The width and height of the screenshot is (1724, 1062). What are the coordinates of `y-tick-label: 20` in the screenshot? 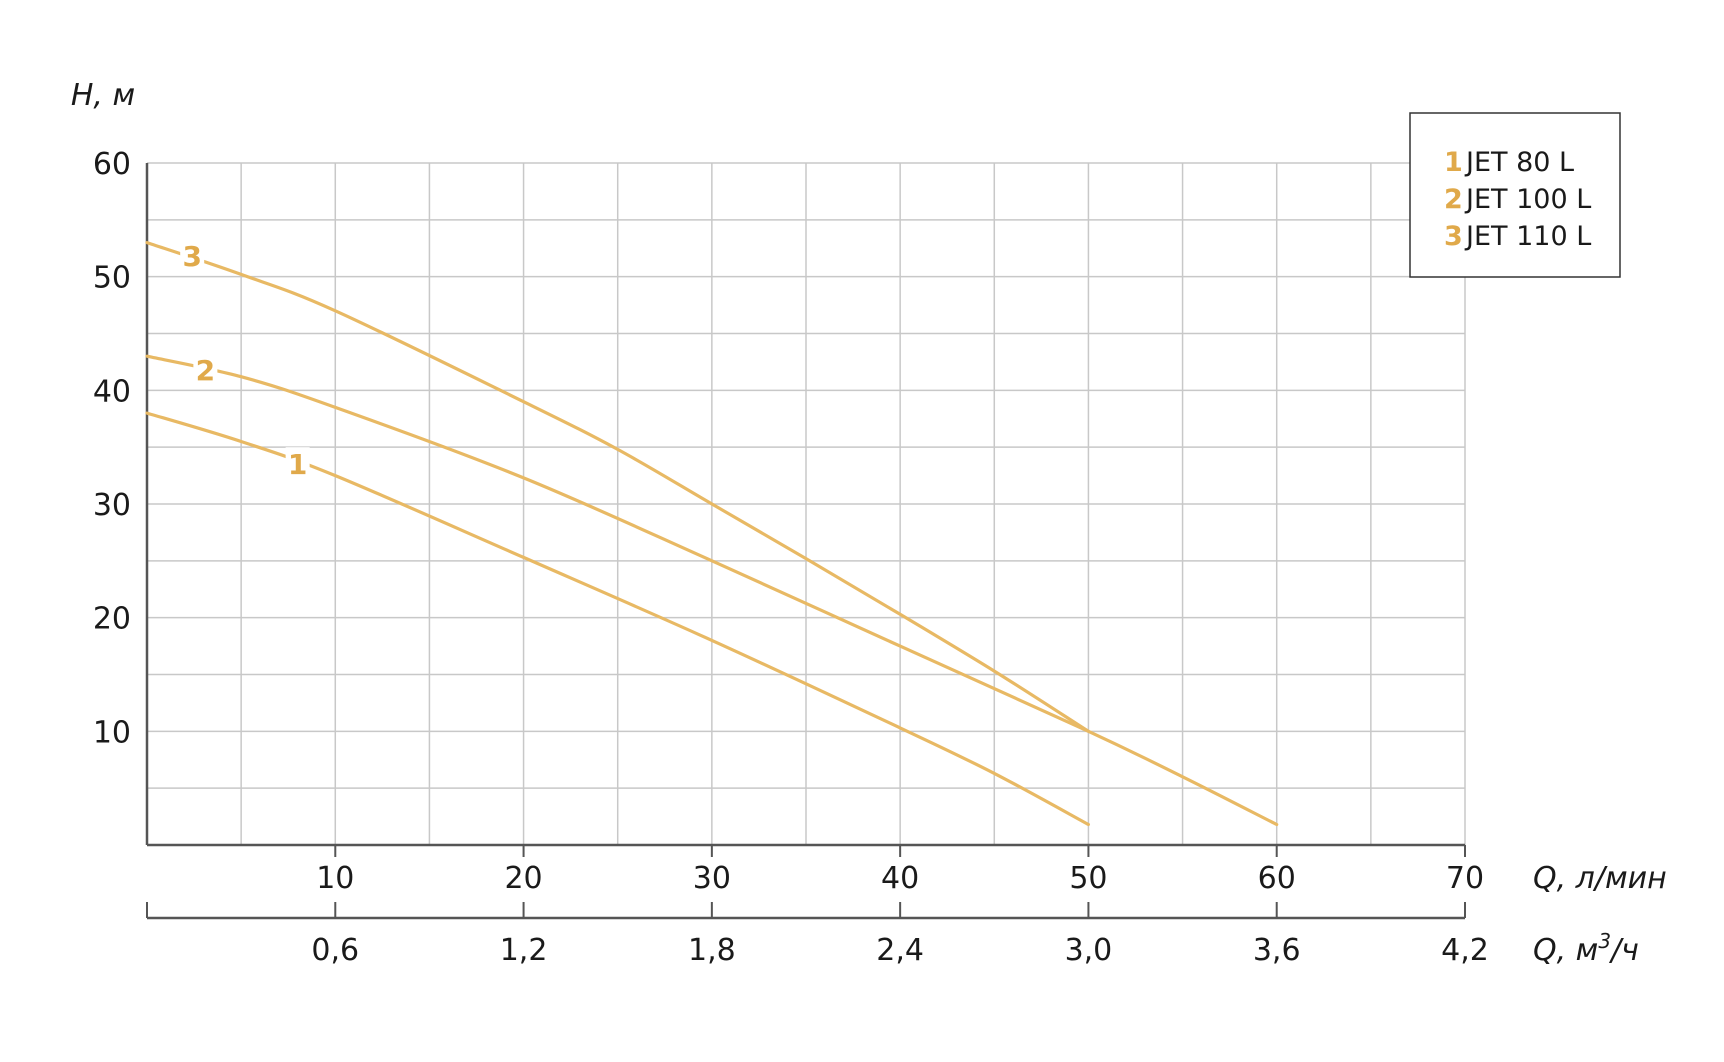 It's located at (112, 619).